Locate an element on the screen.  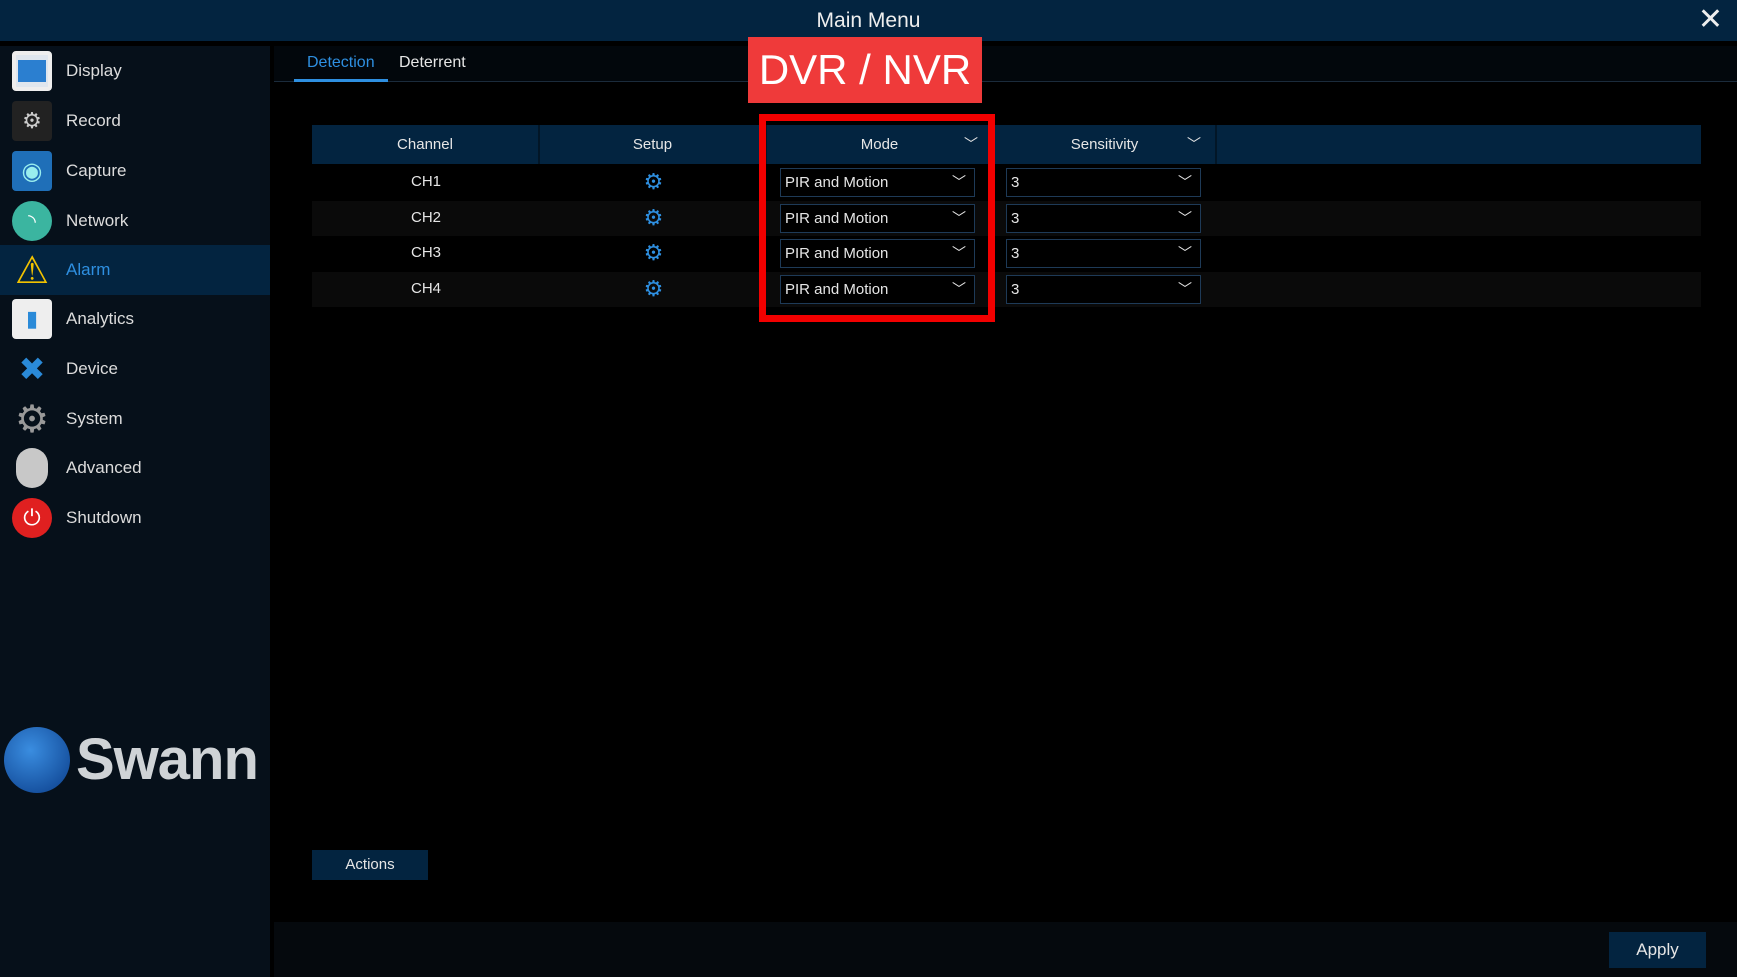
sidebar-item-display: Display is located at coordinates (135, 71).